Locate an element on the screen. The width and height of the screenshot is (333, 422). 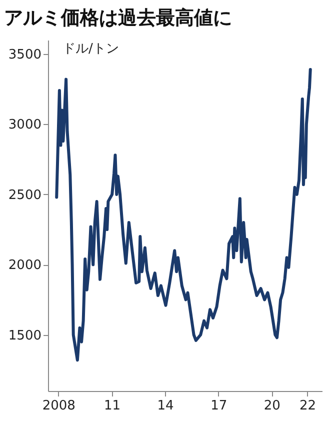
x-tick-label: 22 is located at coordinates (307, 406).